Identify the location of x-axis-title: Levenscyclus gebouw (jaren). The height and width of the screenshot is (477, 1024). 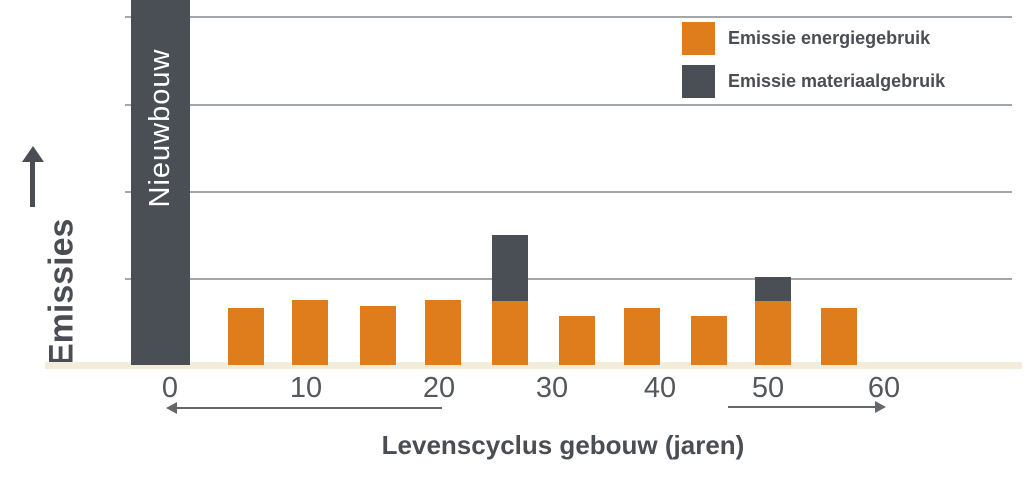
(563, 445).